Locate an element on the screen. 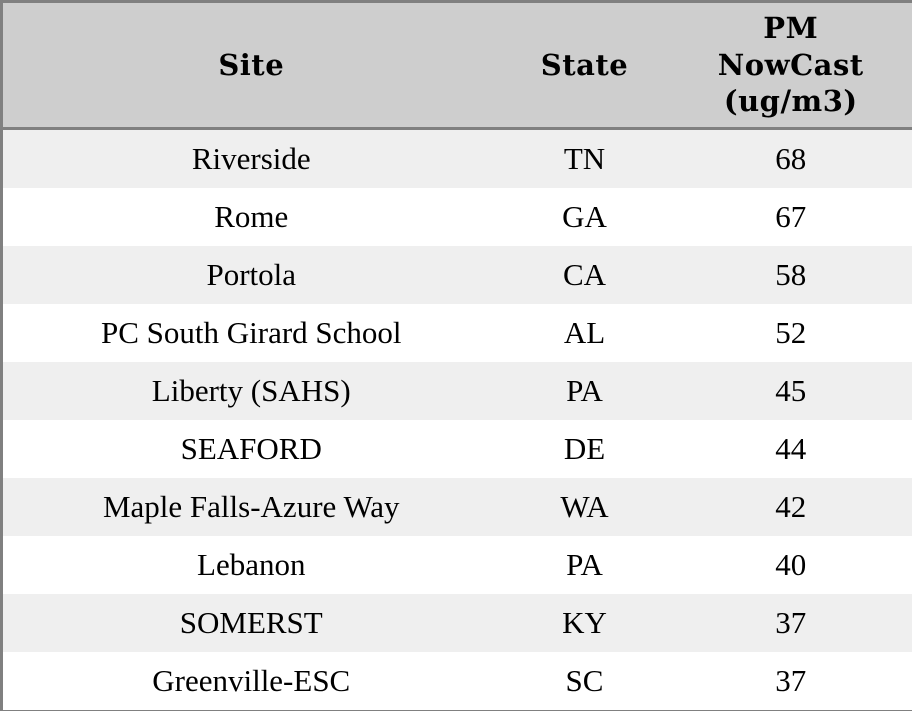 The image size is (912, 711). cell-state: DE is located at coordinates (584, 448).